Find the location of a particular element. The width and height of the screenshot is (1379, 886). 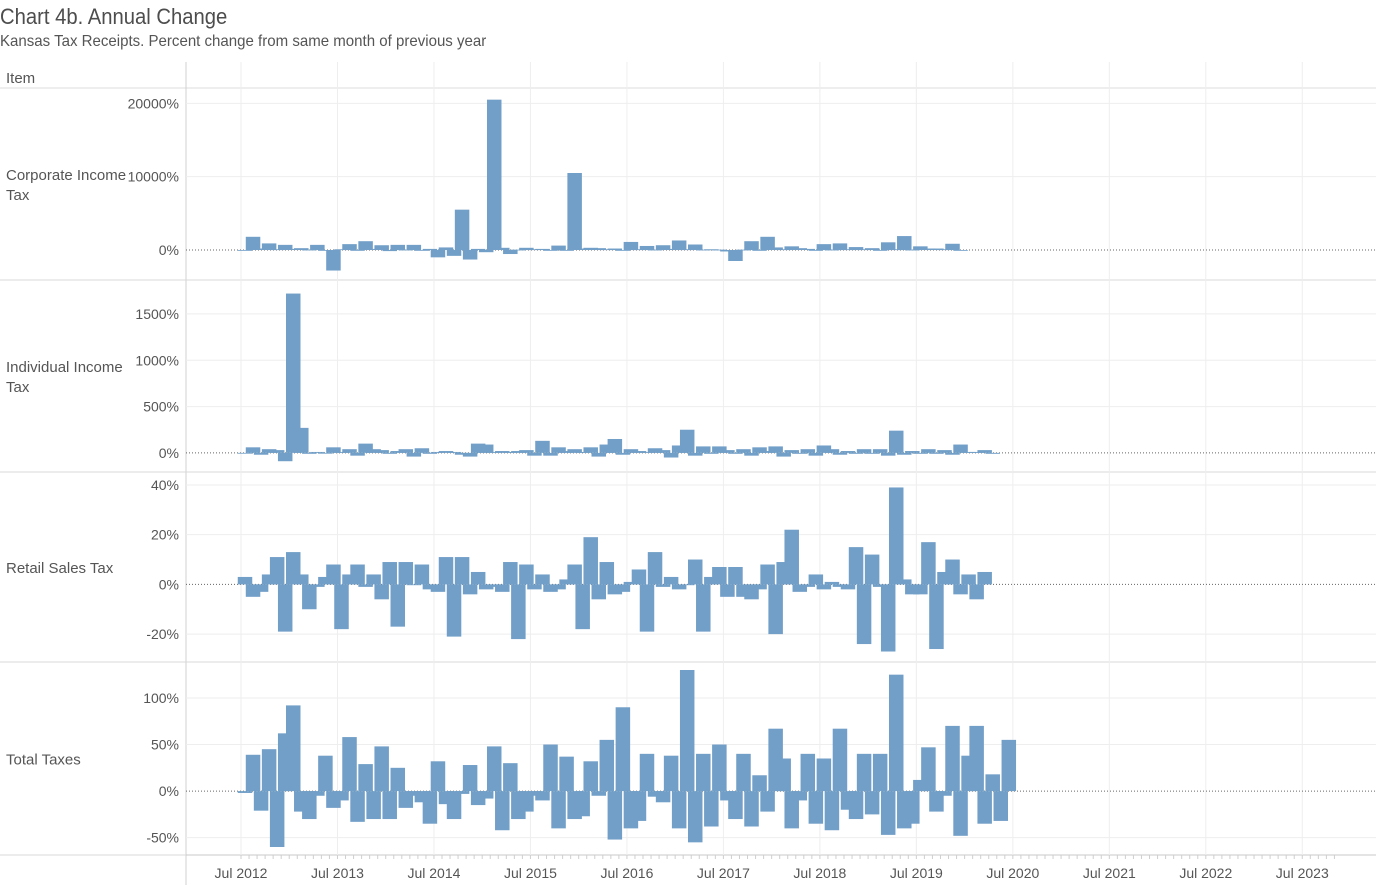

y-tick-label: 20% is located at coordinates (165, 535).